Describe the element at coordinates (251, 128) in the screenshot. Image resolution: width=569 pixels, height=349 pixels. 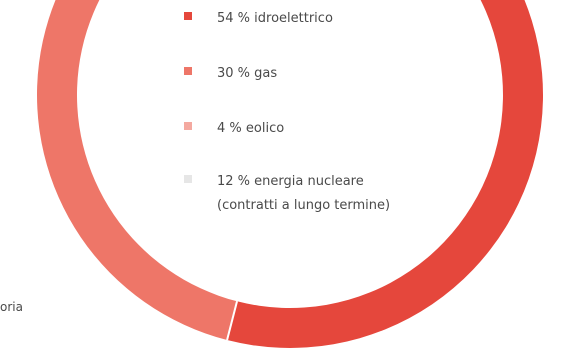
I see `legend-label-eolico: 4 % eolico` at that location.